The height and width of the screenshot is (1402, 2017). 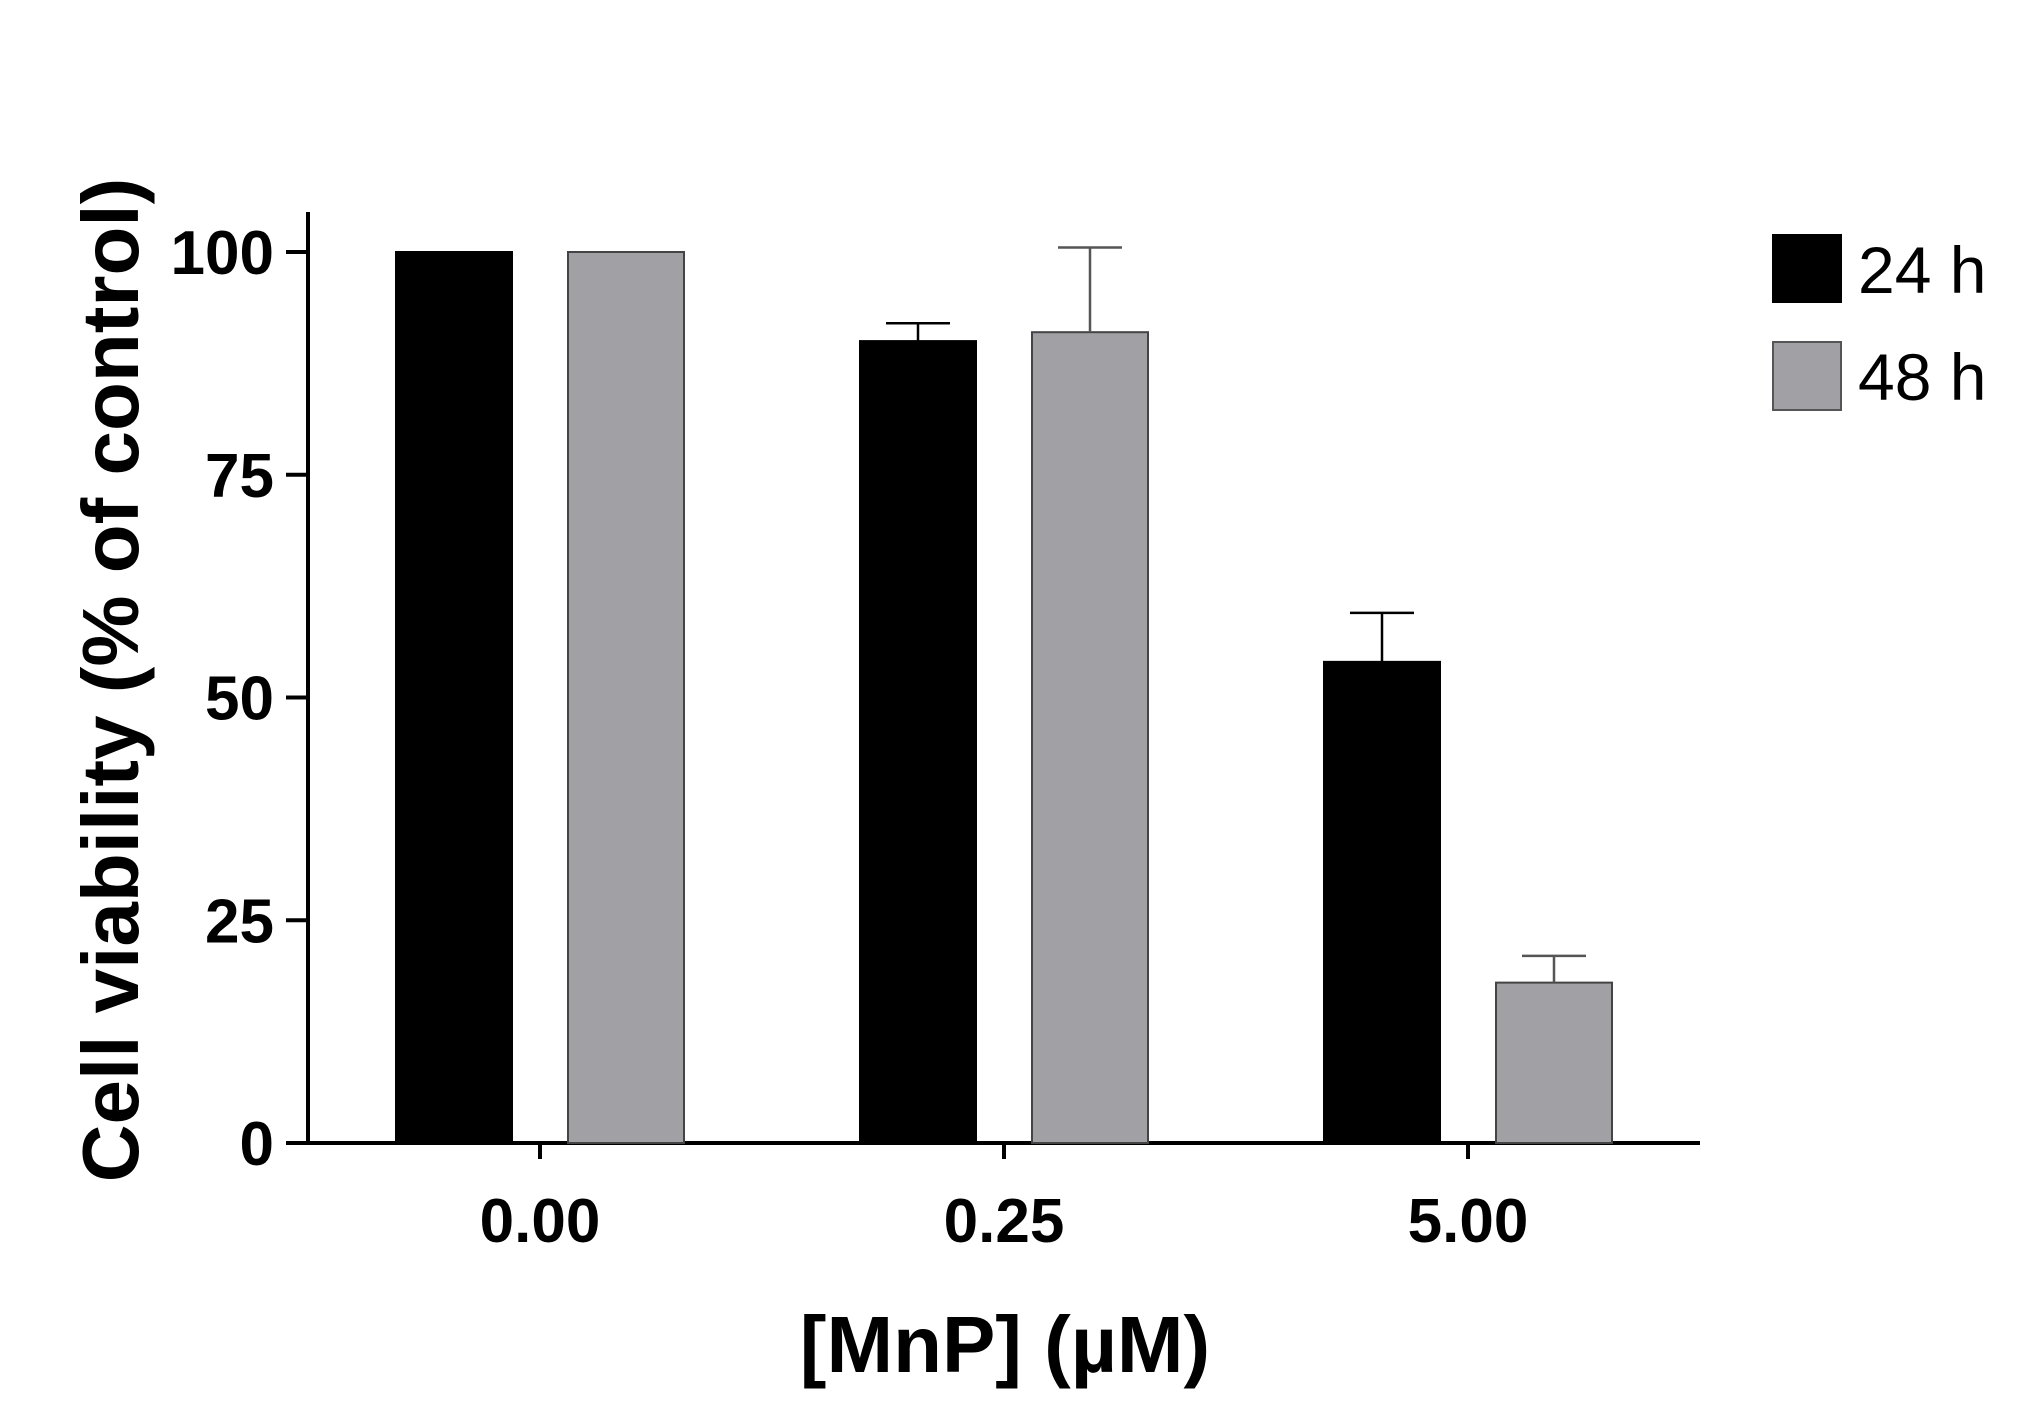 What do you see at coordinates (1807, 376) in the screenshot?
I see `legend-swatch-48h` at bounding box center [1807, 376].